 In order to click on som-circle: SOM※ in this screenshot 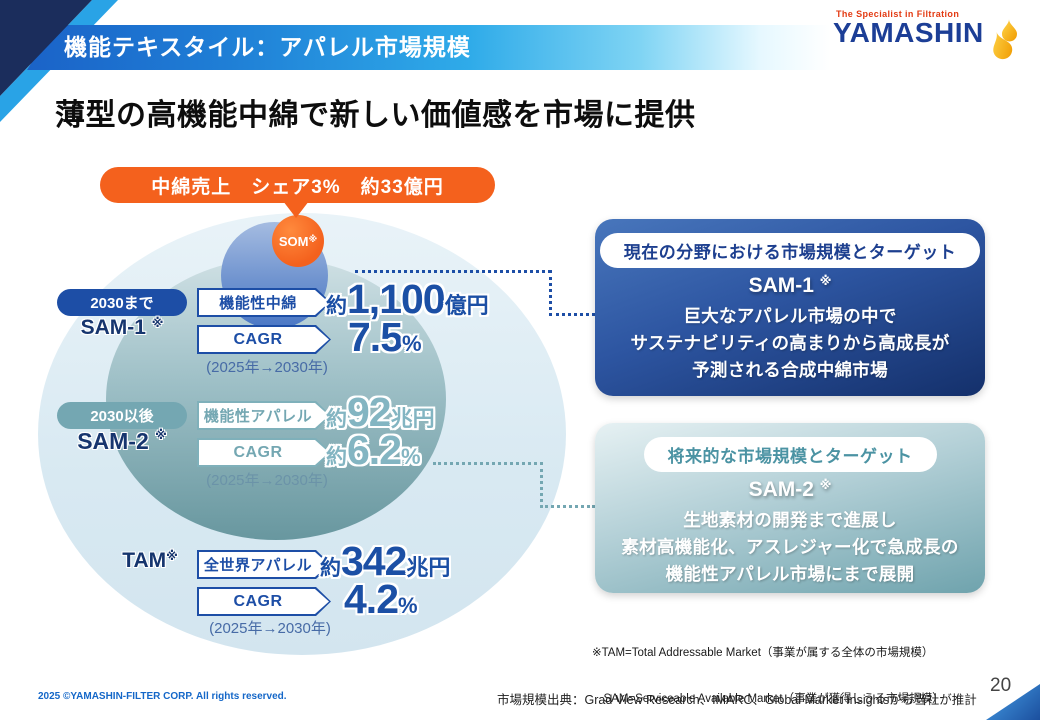, I will do `click(298, 241)`.